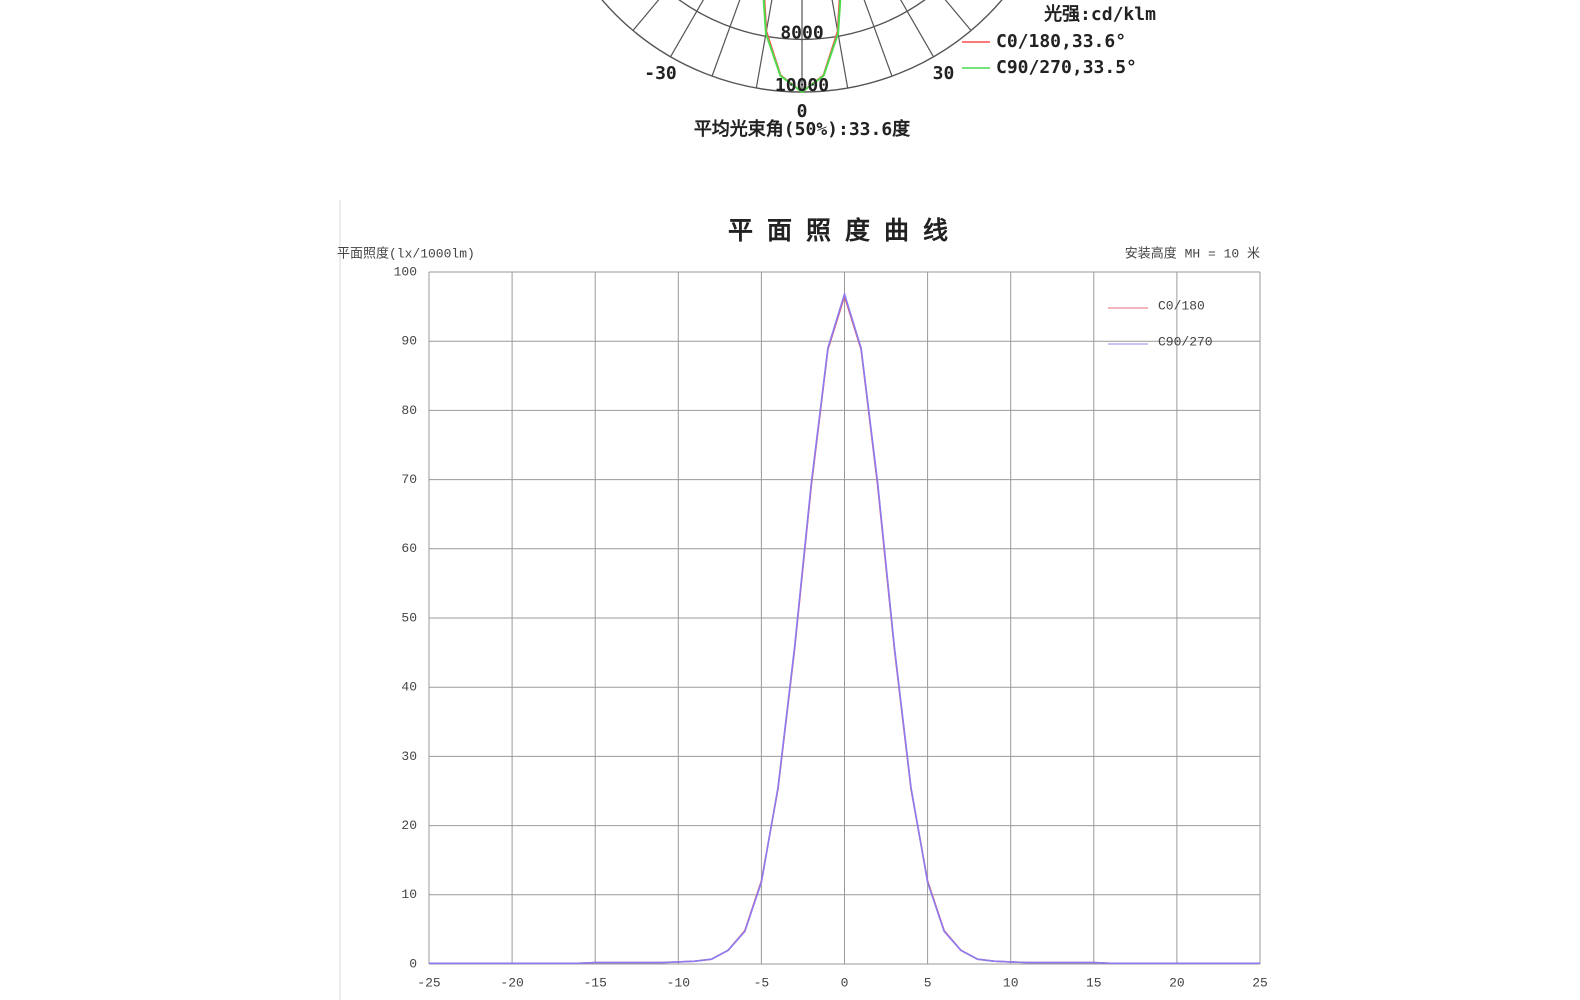 This screenshot has width=1580, height=1000. Describe the element at coordinates (409, 479) in the screenshot. I see `y-tick-label: 70` at that location.